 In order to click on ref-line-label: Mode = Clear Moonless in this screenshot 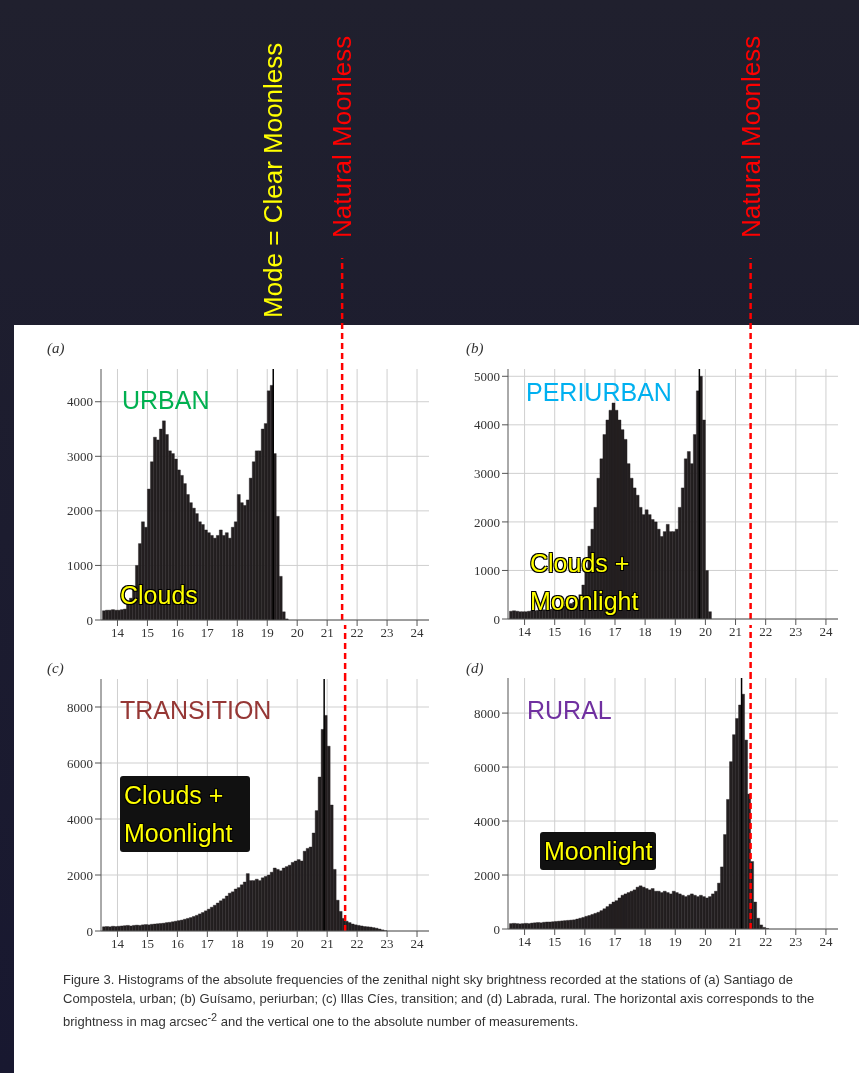, I will do `click(273, 180)`.